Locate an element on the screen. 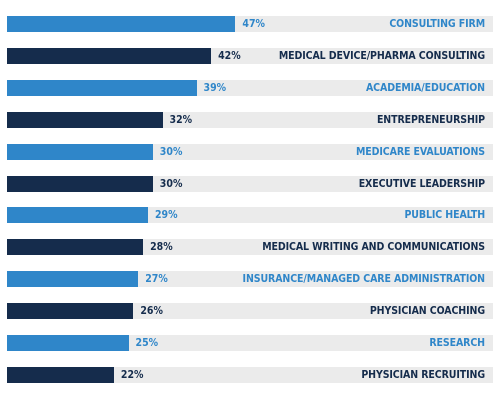 This screenshot has height=400, width=500. category-label: ACADEMIA/EDUCATION is located at coordinates (425, 87).